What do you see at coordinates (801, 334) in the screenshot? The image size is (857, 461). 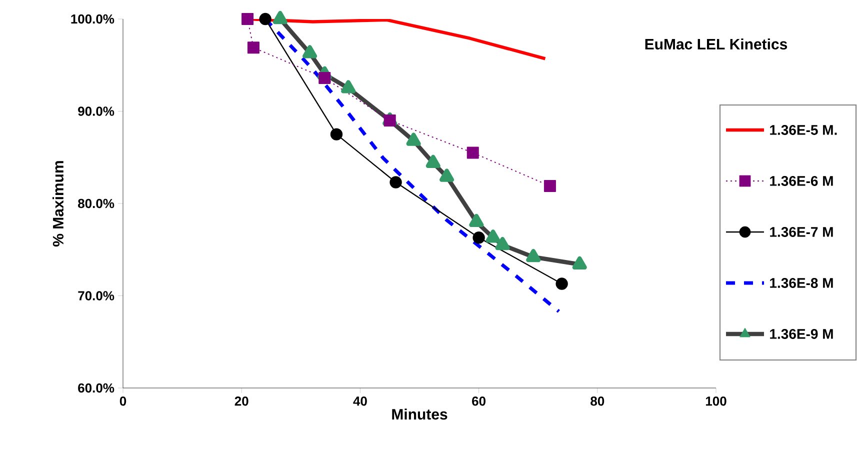 I see `legend-label: 1.36E-9 M` at bounding box center [801, 334].